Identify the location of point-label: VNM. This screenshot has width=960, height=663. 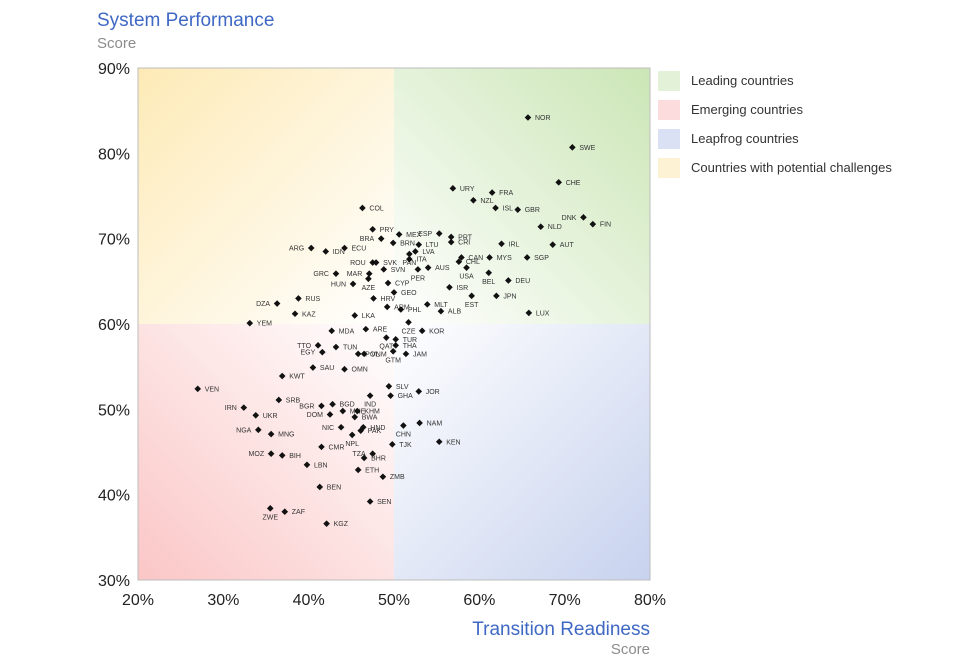
(379, 354).